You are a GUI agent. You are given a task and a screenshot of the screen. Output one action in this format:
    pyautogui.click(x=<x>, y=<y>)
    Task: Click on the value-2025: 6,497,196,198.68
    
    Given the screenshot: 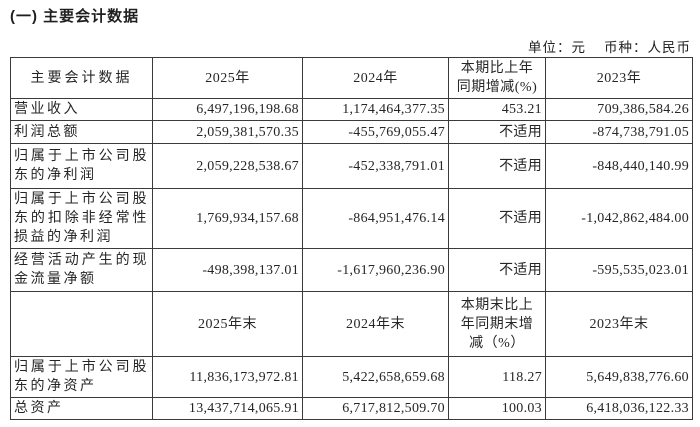 What is the action you would take?
    pyautogui.click(x=227, y=109)
    